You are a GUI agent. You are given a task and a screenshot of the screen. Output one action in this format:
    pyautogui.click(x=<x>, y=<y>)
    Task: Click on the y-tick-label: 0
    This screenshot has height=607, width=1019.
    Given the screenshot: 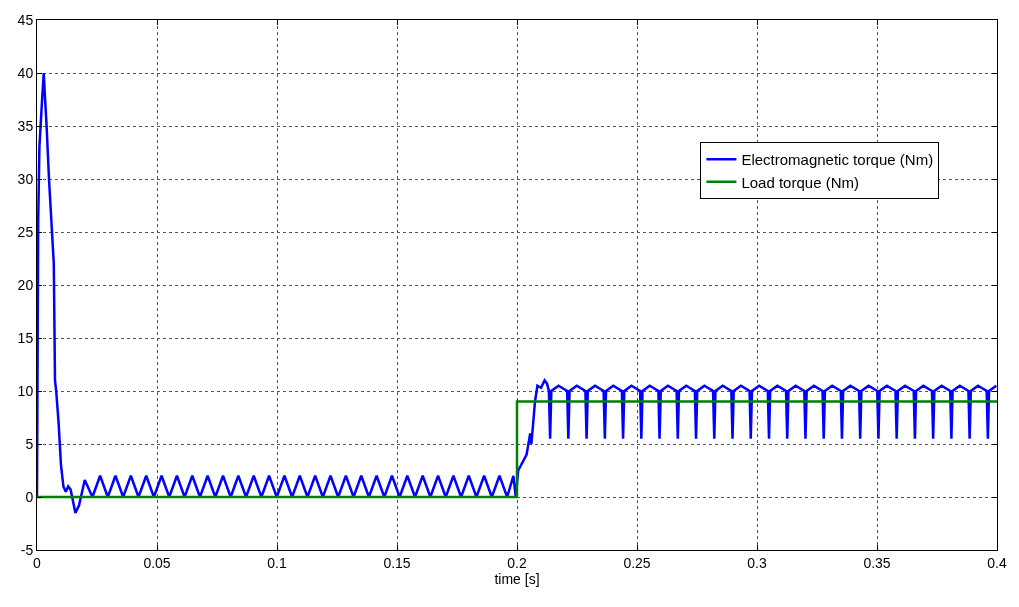 What is the action you would take?
    pyautogui.click(x=29, y=496)
    